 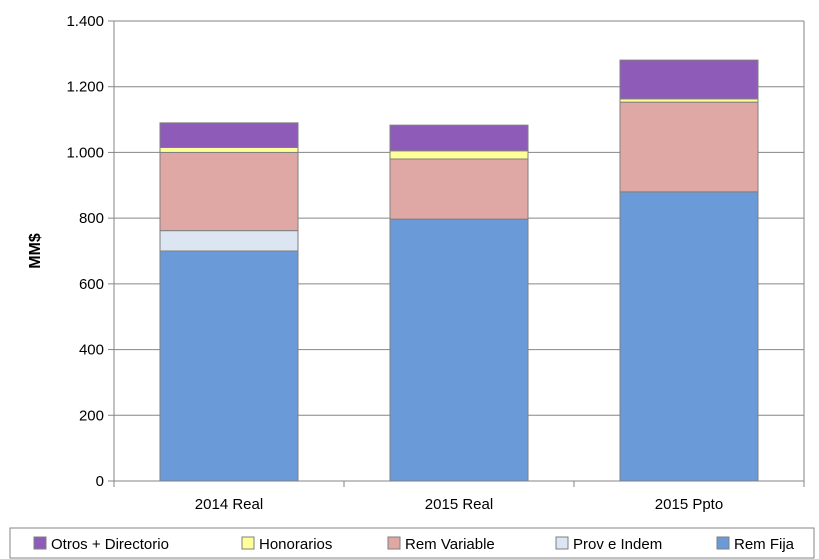 What do you see at coordinates (85, 87) in the screenshot?
I see `y-tick-label: 1.200` at bounding box center [85, 87].